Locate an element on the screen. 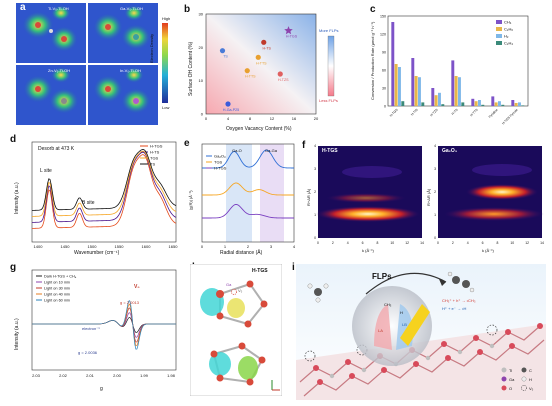 This screenshot has height=406, width=552. point-label-b: H-TTS is located at coordinates (261, 63).